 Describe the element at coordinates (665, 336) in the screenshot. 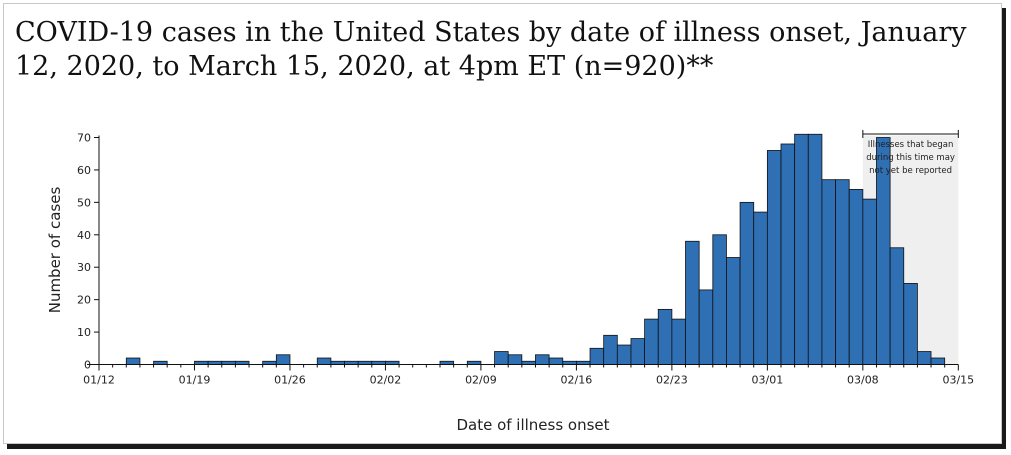

I see `bar-02/22` at that location.